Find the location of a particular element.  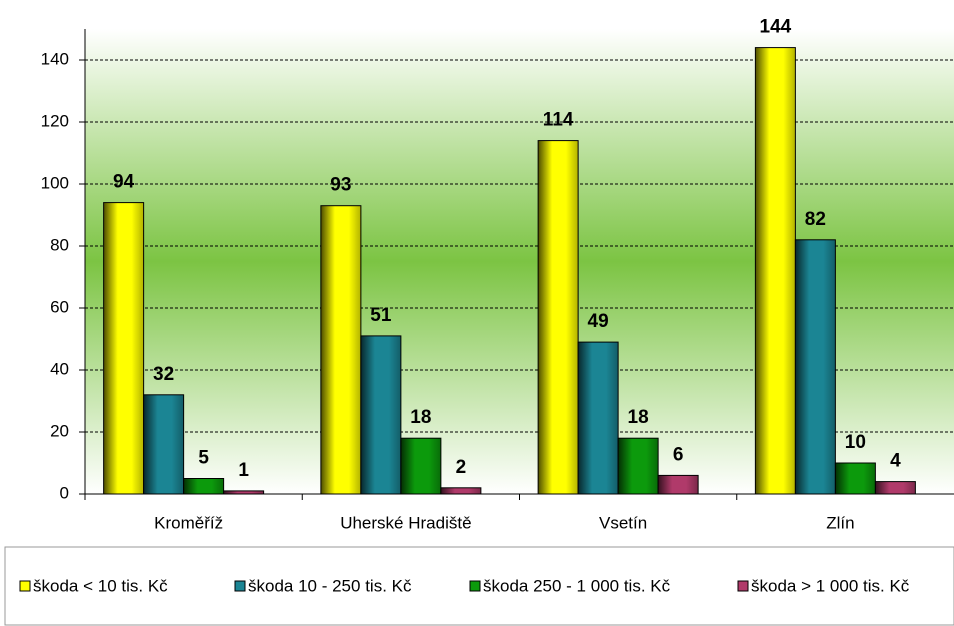

value-label: 144 is located at coordinates (776, 27).